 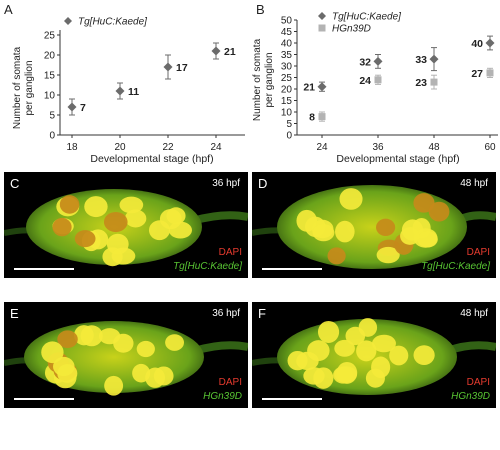 I want to click on chartB-ytick-label: 5, so click(x=289, y=124).